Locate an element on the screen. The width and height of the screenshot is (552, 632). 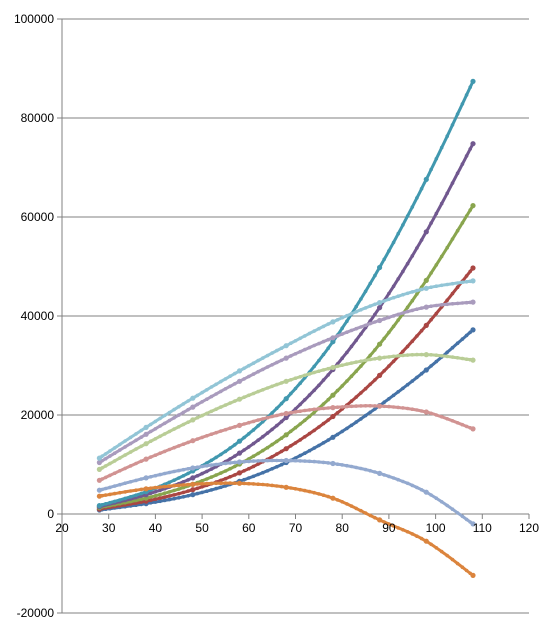
y-tick-label: 0 is located at coordinates (50, 514).